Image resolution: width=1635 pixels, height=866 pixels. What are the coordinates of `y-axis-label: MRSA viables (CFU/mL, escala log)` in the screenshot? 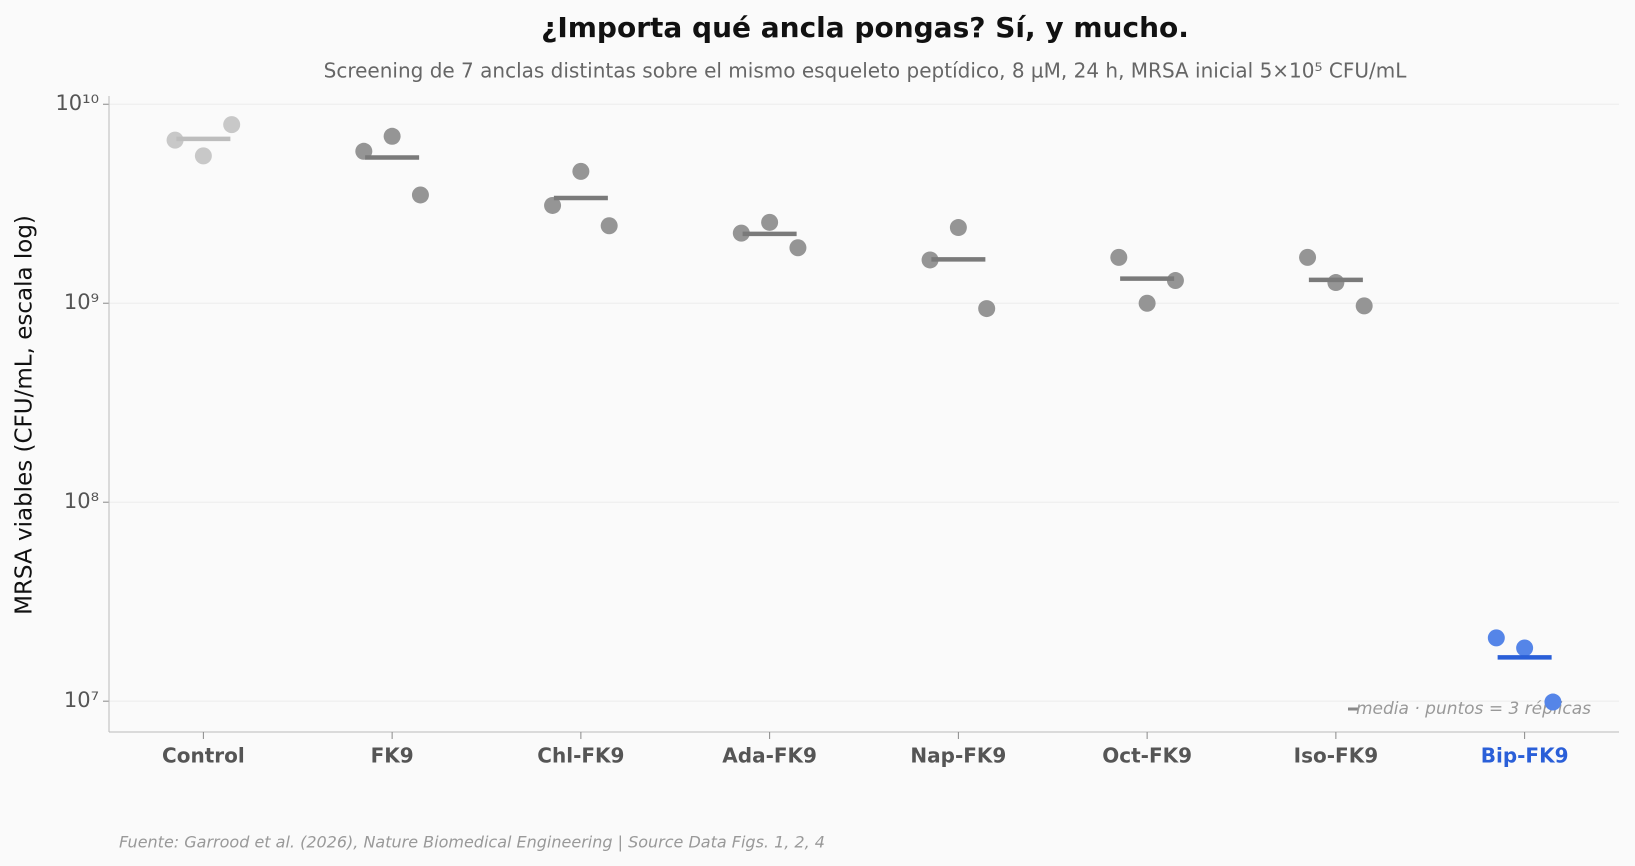 It's located at (25, 415).